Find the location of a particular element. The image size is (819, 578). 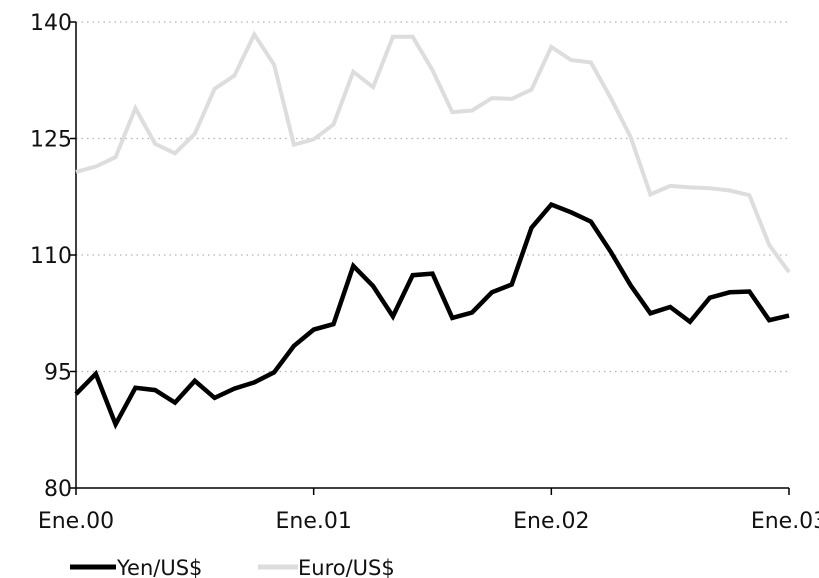

x-tick-label-Ene.03: Ene.03 is located at coordinates (785, 521).